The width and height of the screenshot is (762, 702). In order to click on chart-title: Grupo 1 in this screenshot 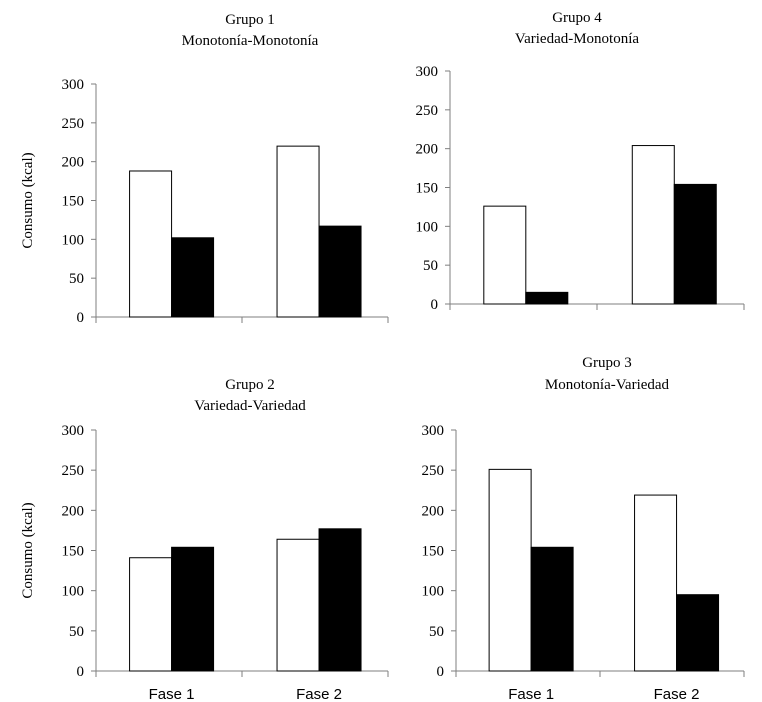, I will do `click(250, 20)`.